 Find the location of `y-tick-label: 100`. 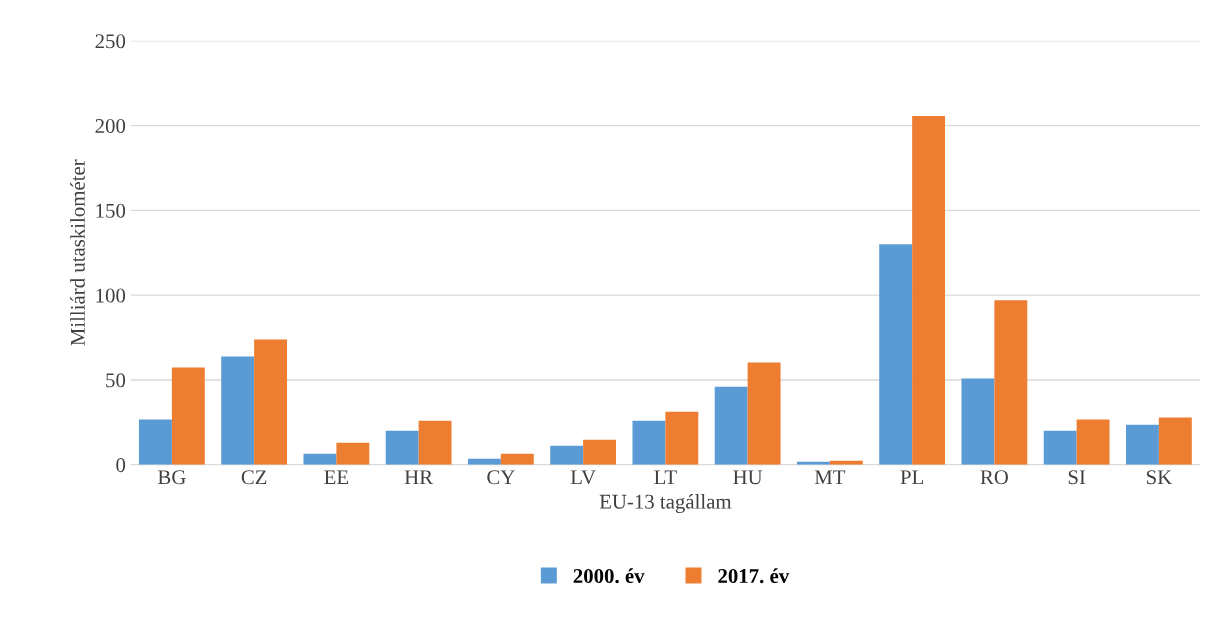

y-tick-label: 100 is located at coordinates (111, 295).